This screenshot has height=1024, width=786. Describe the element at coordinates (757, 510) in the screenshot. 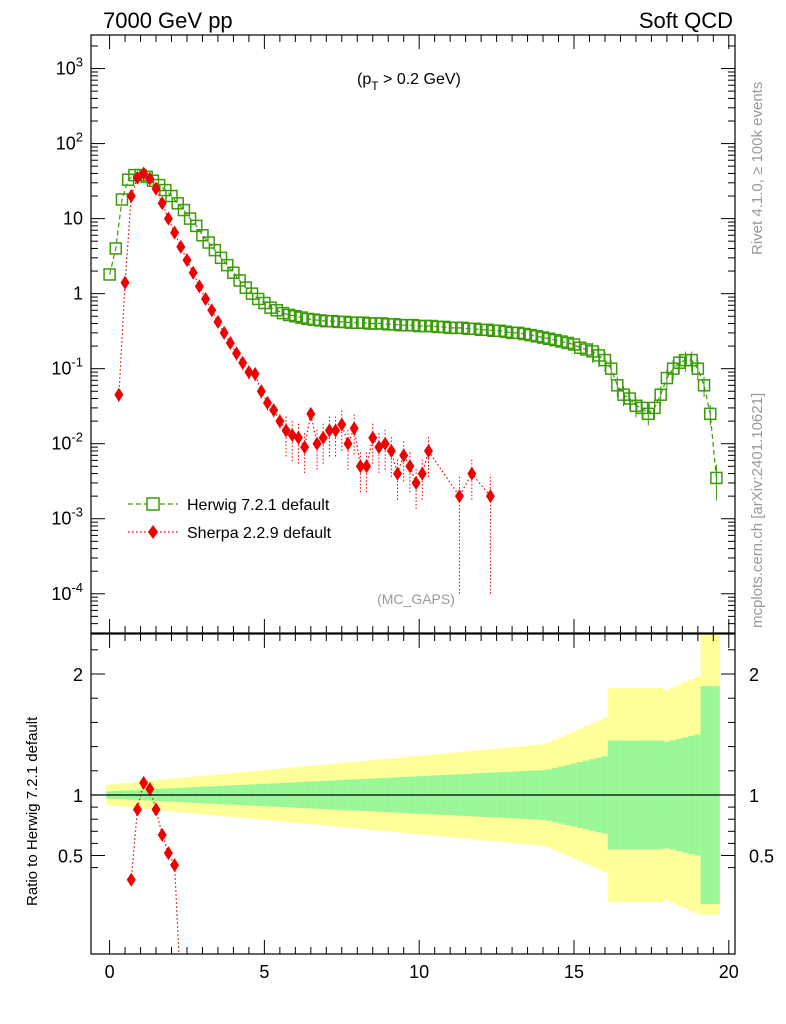

I see `mcplots-label: mcplots.cern.ch [arXiv:2401.10621]` at that location.